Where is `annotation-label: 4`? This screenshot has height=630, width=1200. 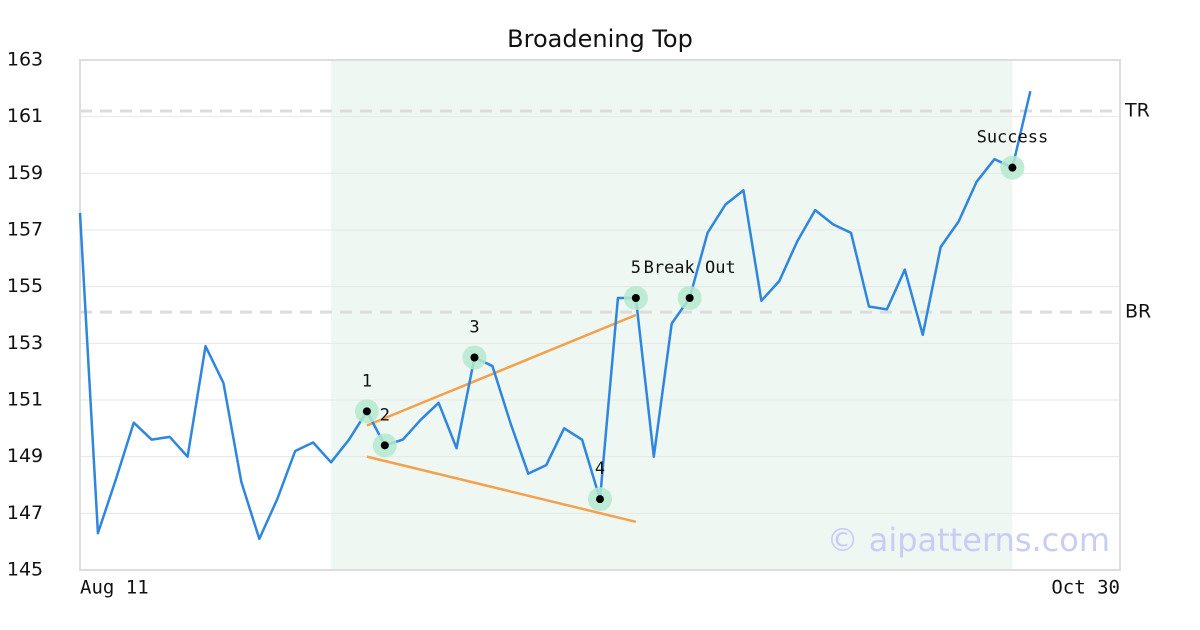
annotation-label: 4 is located at coordinates (600, 469).